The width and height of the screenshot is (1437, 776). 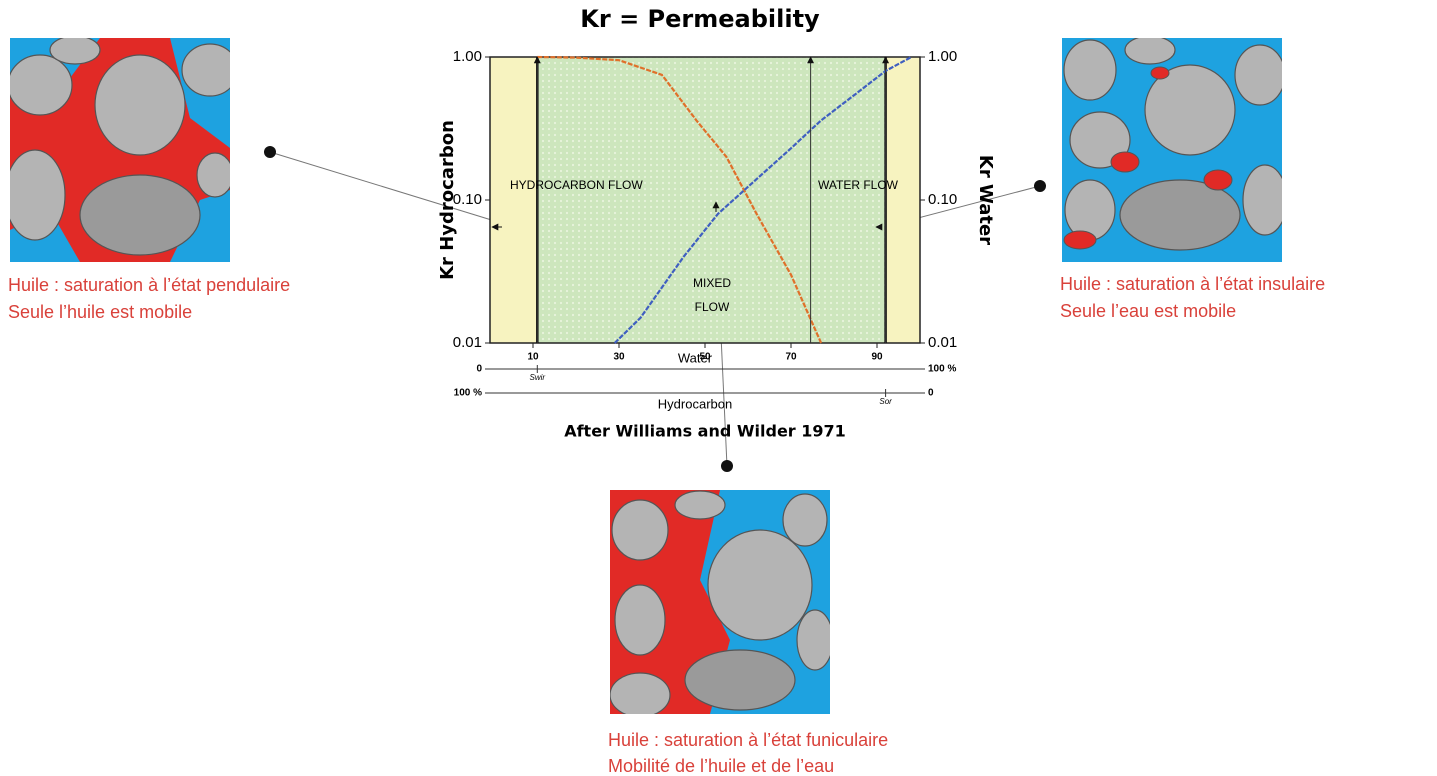 What do you see at coordinates (467, 199) in the screenshot?
I see `y-tick-label: 0.10` at bounding box center [467, 199].